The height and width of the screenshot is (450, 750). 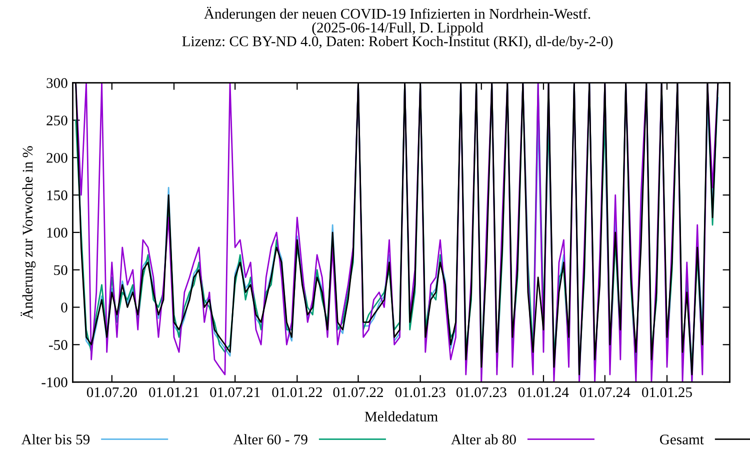 I want to click on x-tick-label: 01.01.24, so click(x=543, y=392).